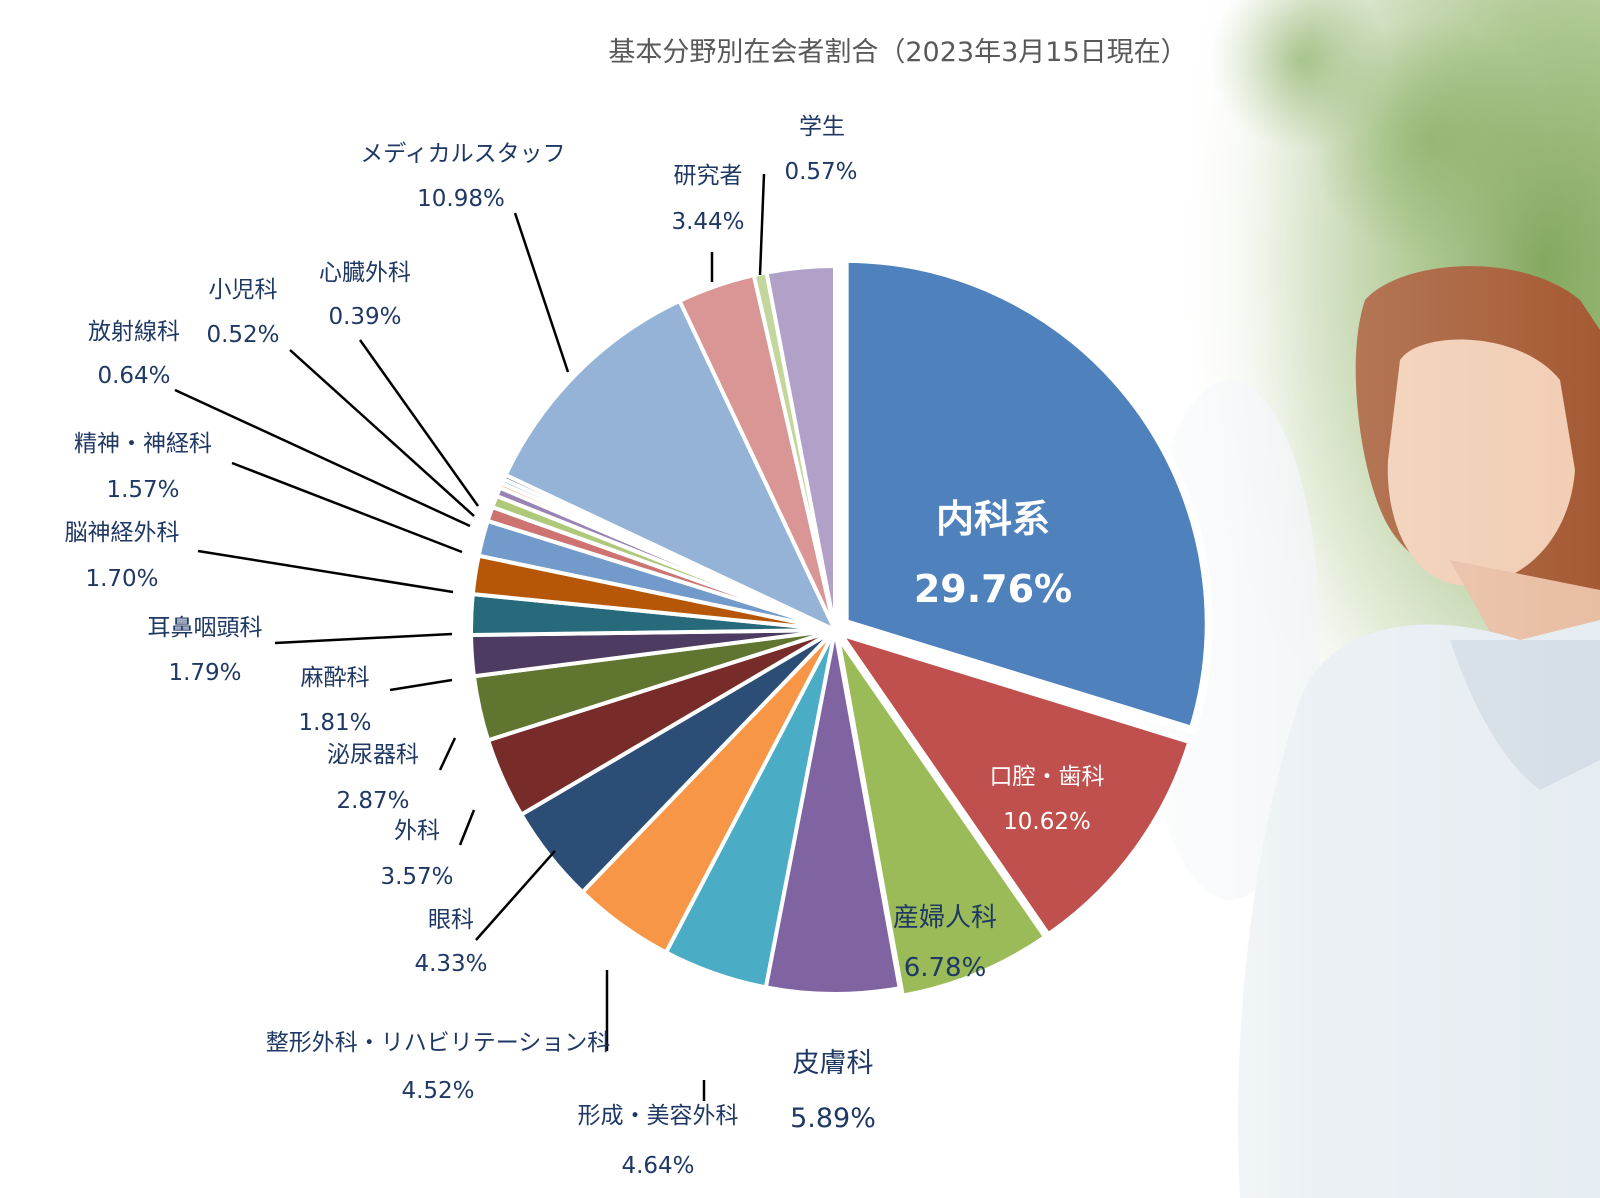 The height and width of the screenshot is (1198, 1600). What do you see at coordinates (416, 877) in the screenshot?
I see `slice-value-8: 3.57%` at bounding box center [416, 877].